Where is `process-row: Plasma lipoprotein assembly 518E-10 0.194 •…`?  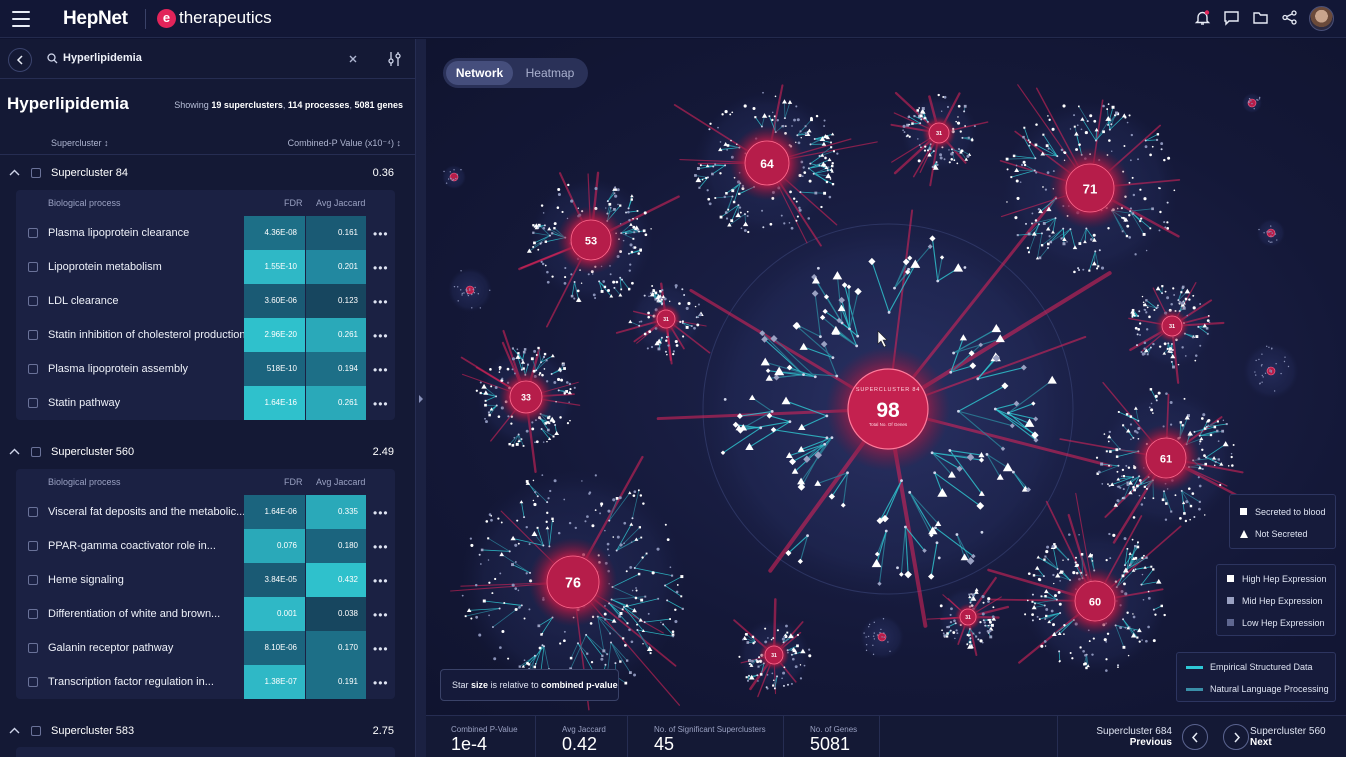 process-row: Plasma lipoprotein assembly 518E-10 0.194 •… is located at coordinates (205, 369).